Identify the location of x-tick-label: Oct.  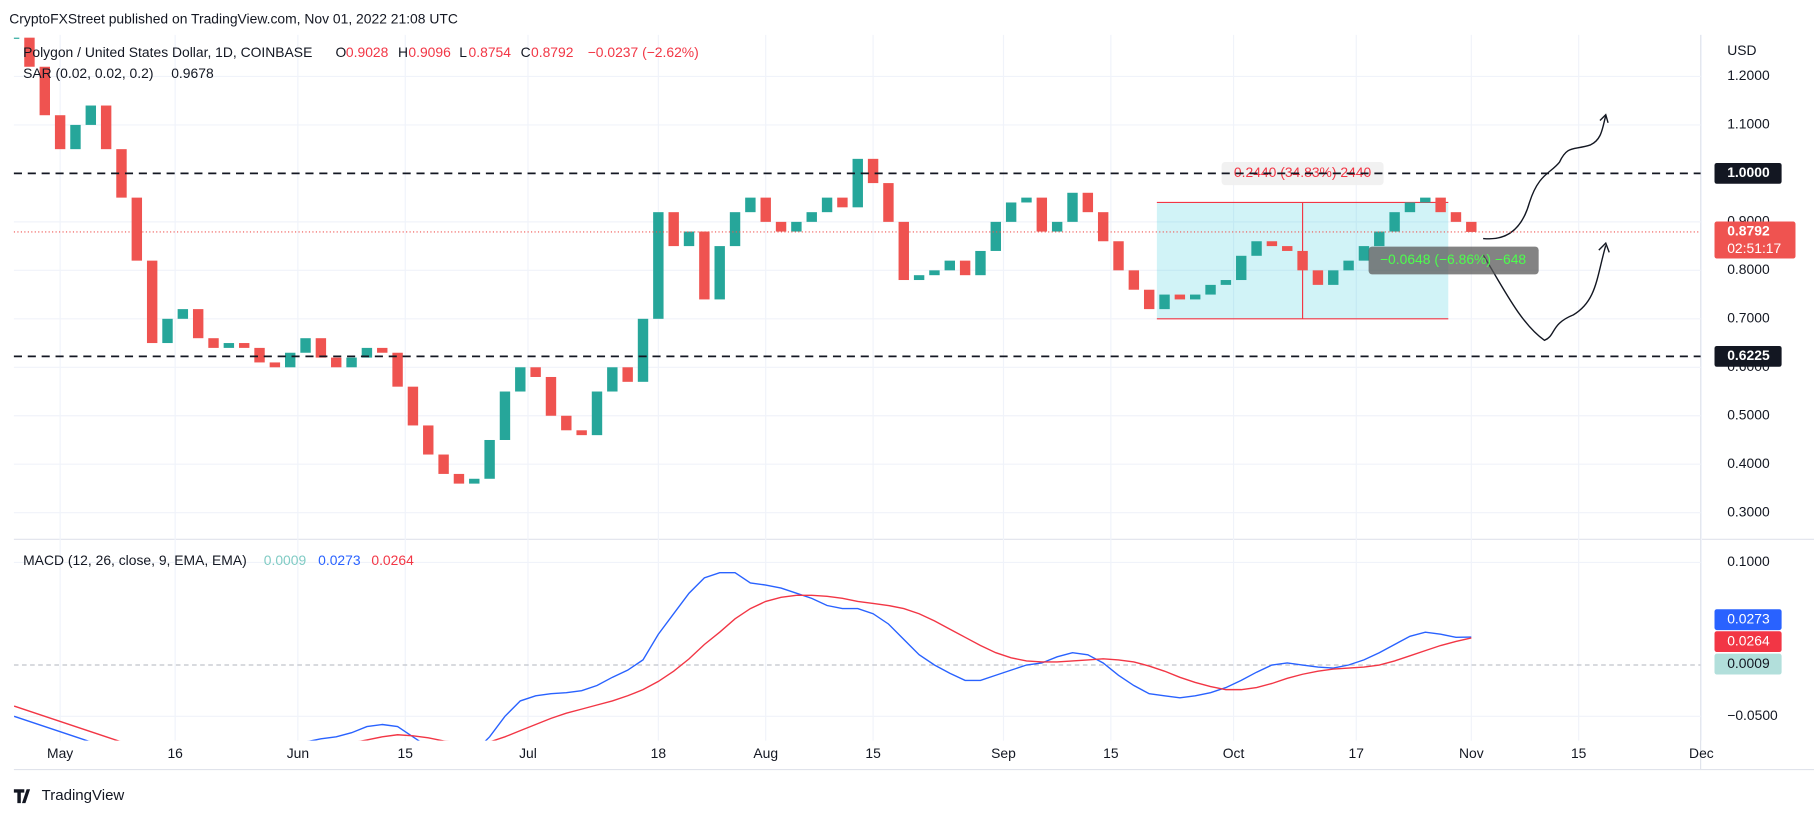
(1234, 753).